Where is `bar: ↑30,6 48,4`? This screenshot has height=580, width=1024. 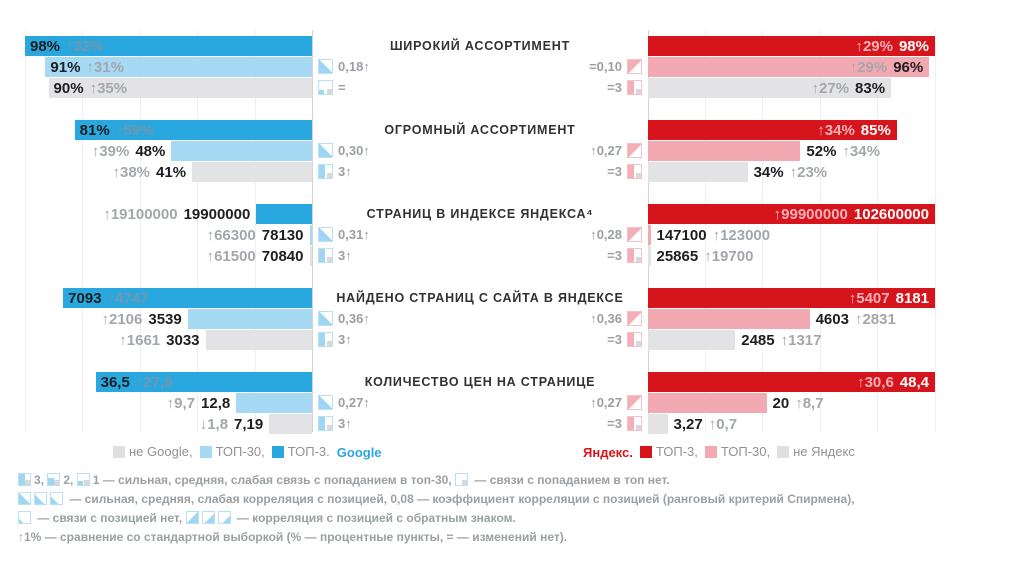
bar: ↑30,6 48,4 is located at coordinates (791, 382).